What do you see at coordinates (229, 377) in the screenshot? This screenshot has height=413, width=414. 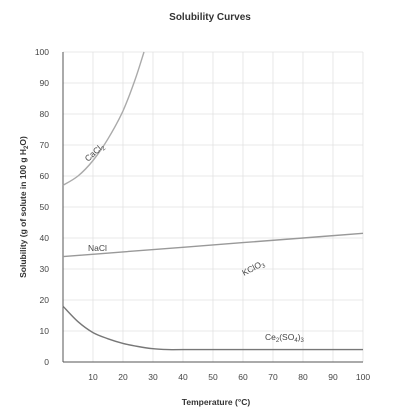 I see `x-tick-labels: 10 20 30 40 50 60 70 80 90 100` at bounding box center [229, 377].